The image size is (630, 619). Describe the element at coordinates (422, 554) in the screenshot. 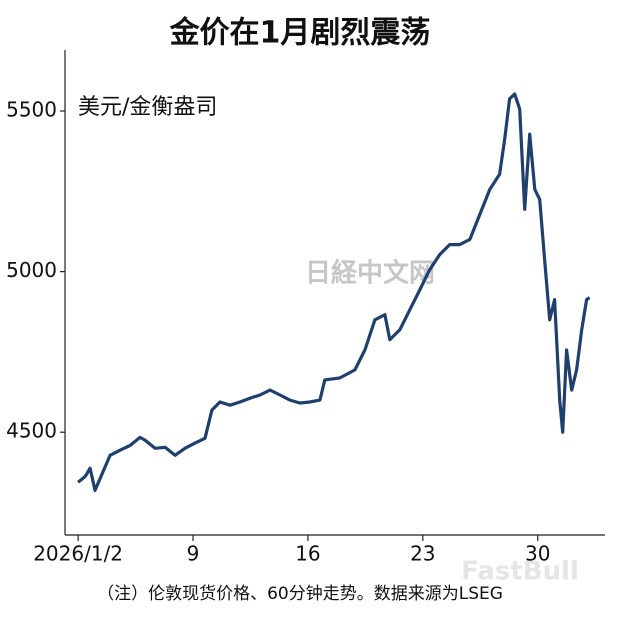

I see `x-tick-label: 23` at that location.